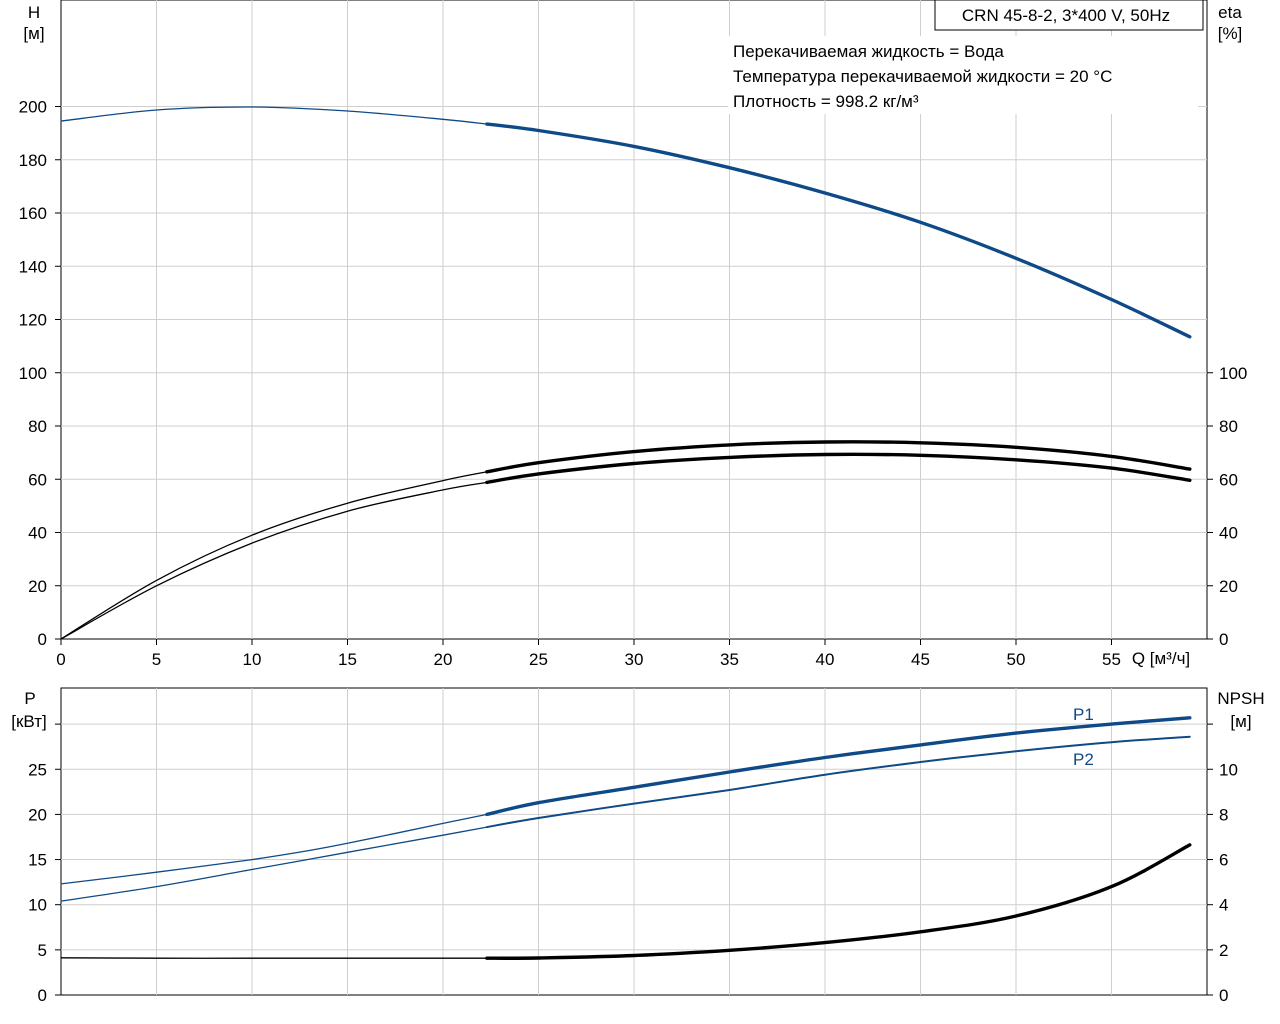 This screenshot has width=1280, height=1024. I want to click on x-tick-label: 10, so click(252, 659).